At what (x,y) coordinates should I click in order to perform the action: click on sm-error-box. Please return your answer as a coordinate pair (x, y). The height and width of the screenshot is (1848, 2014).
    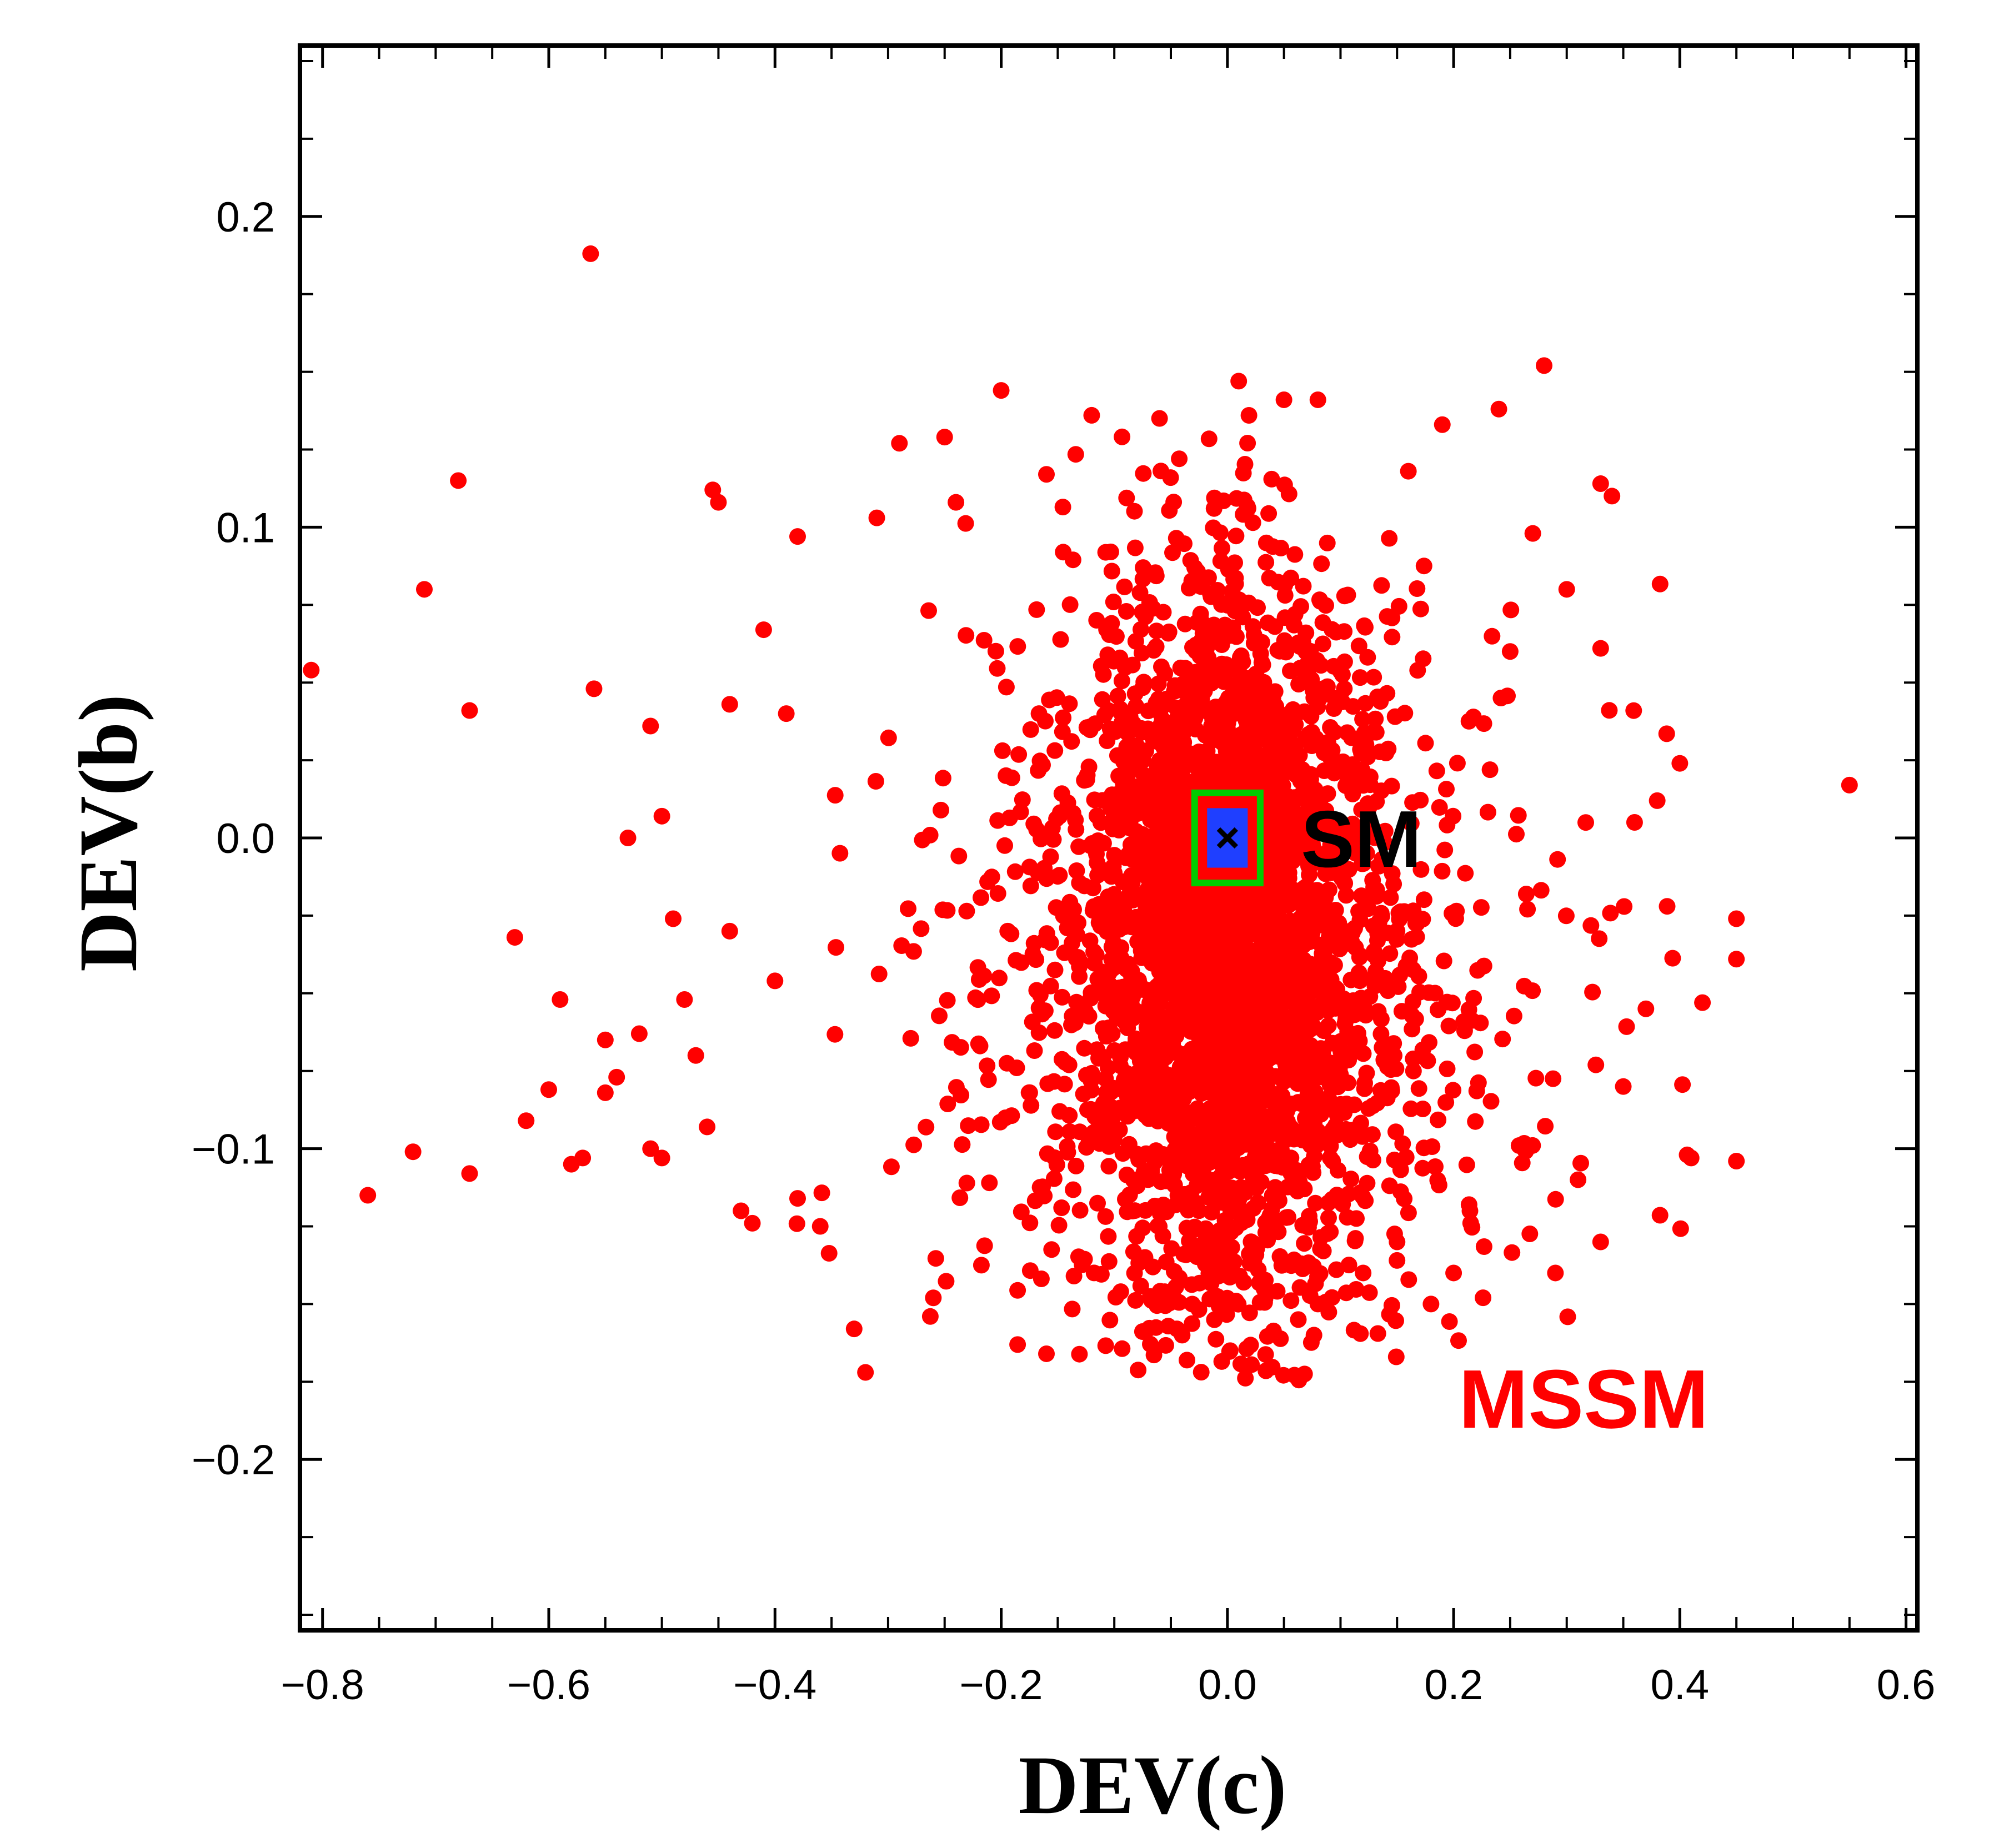
    Looking at the image, I should click on (1227, 838).